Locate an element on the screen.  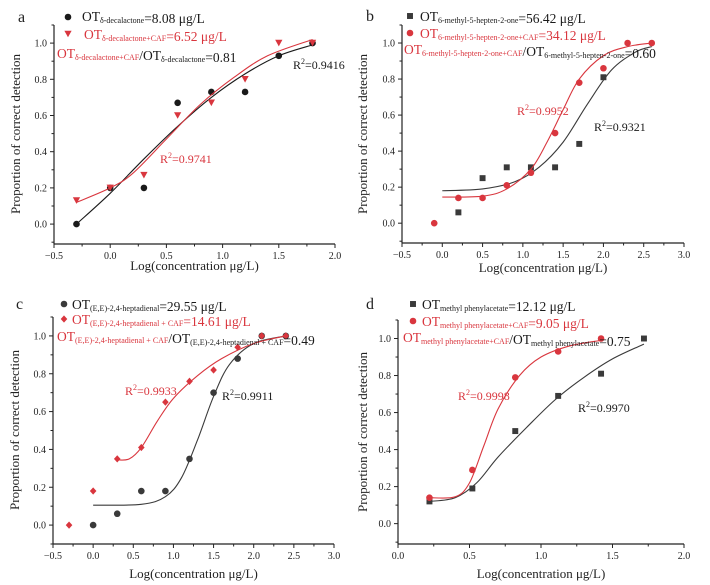
y-tick-label: 0.2 is located at coordinates (389, 188).